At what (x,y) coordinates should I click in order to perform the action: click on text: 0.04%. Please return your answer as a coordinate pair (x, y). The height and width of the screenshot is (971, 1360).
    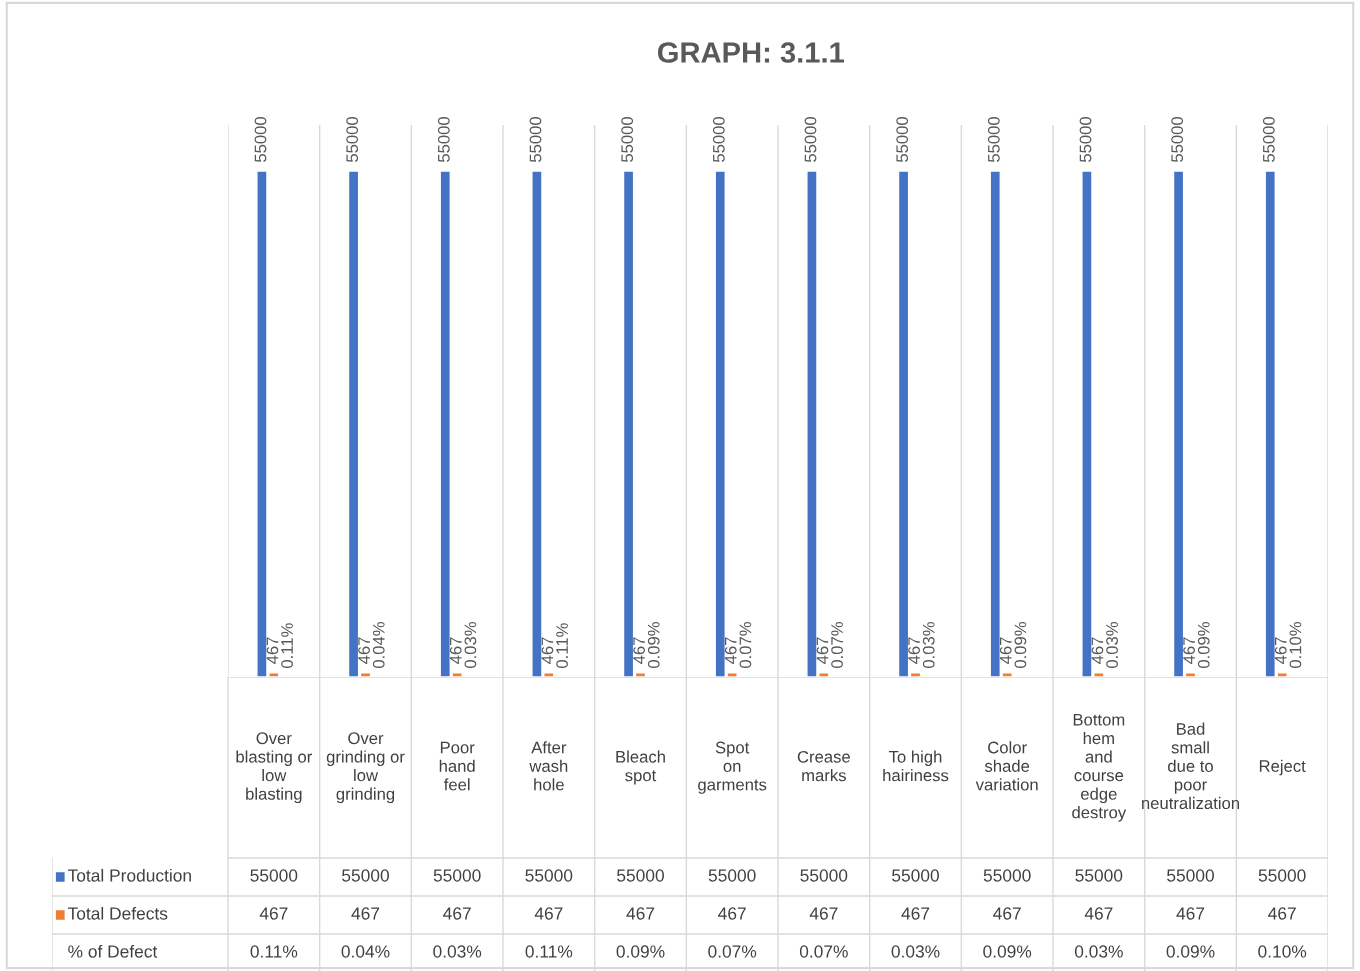
    Looking at the image, I should click on (378, 645).